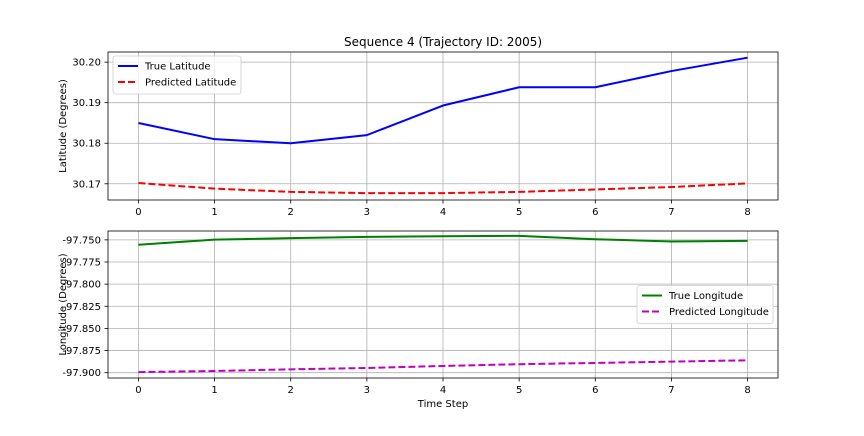  Describe the element at coordinates (177, 67) in the screenshot. I see `chart0-legend-label: True Latitude` at that location.